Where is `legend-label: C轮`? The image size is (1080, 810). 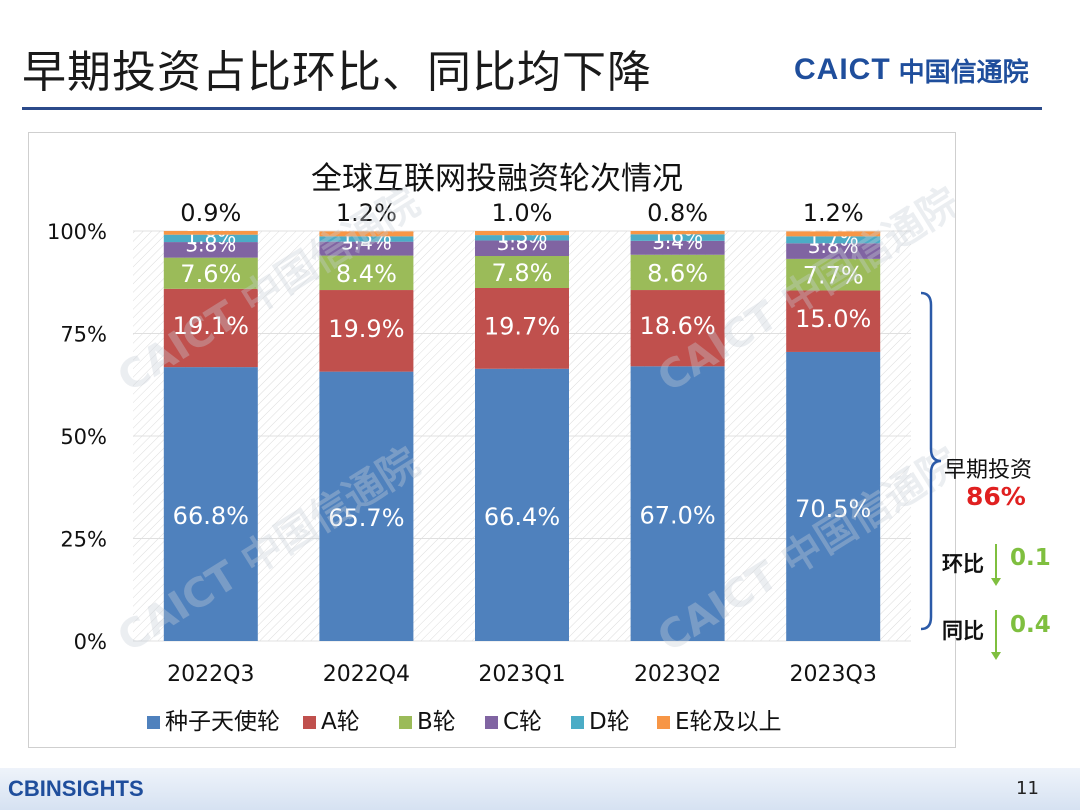
legend-label: C轮 is located at coordinates (522, 722).